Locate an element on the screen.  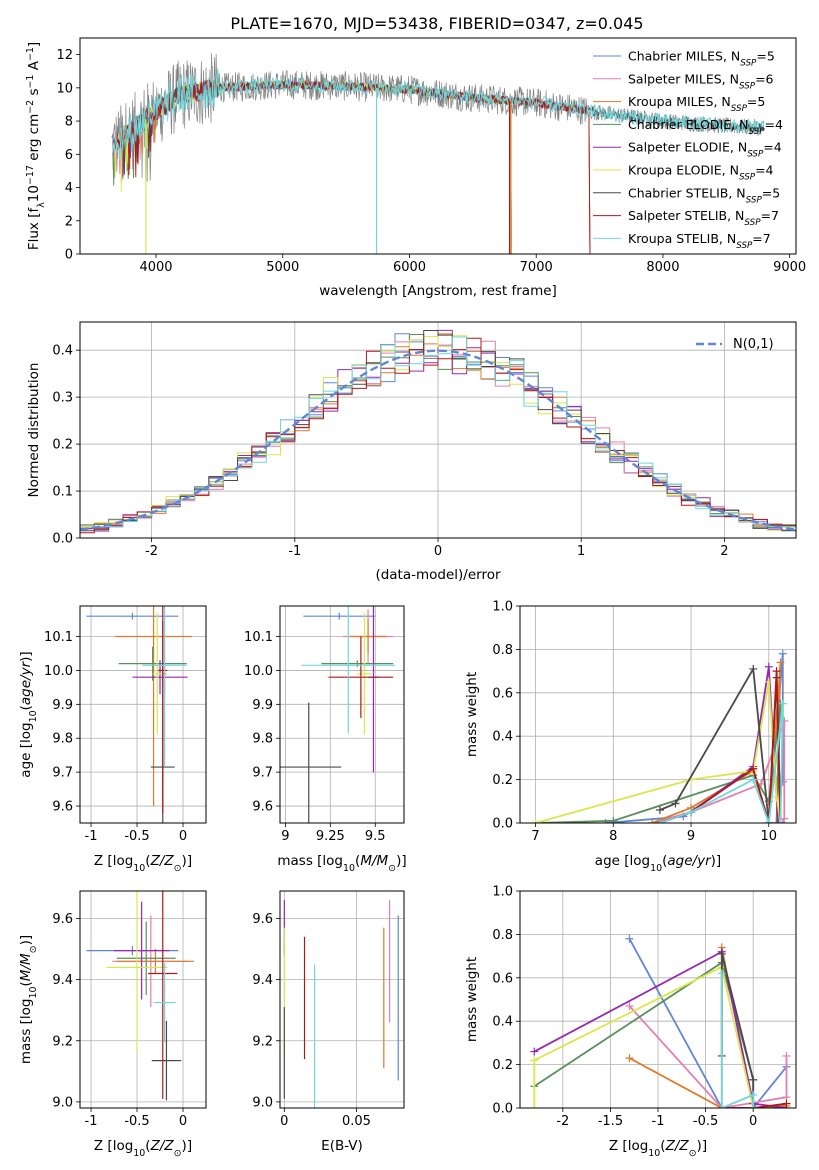
legend-label: Kroupa ELODIE, NSSP=4 is located at coordinates (701, 173).